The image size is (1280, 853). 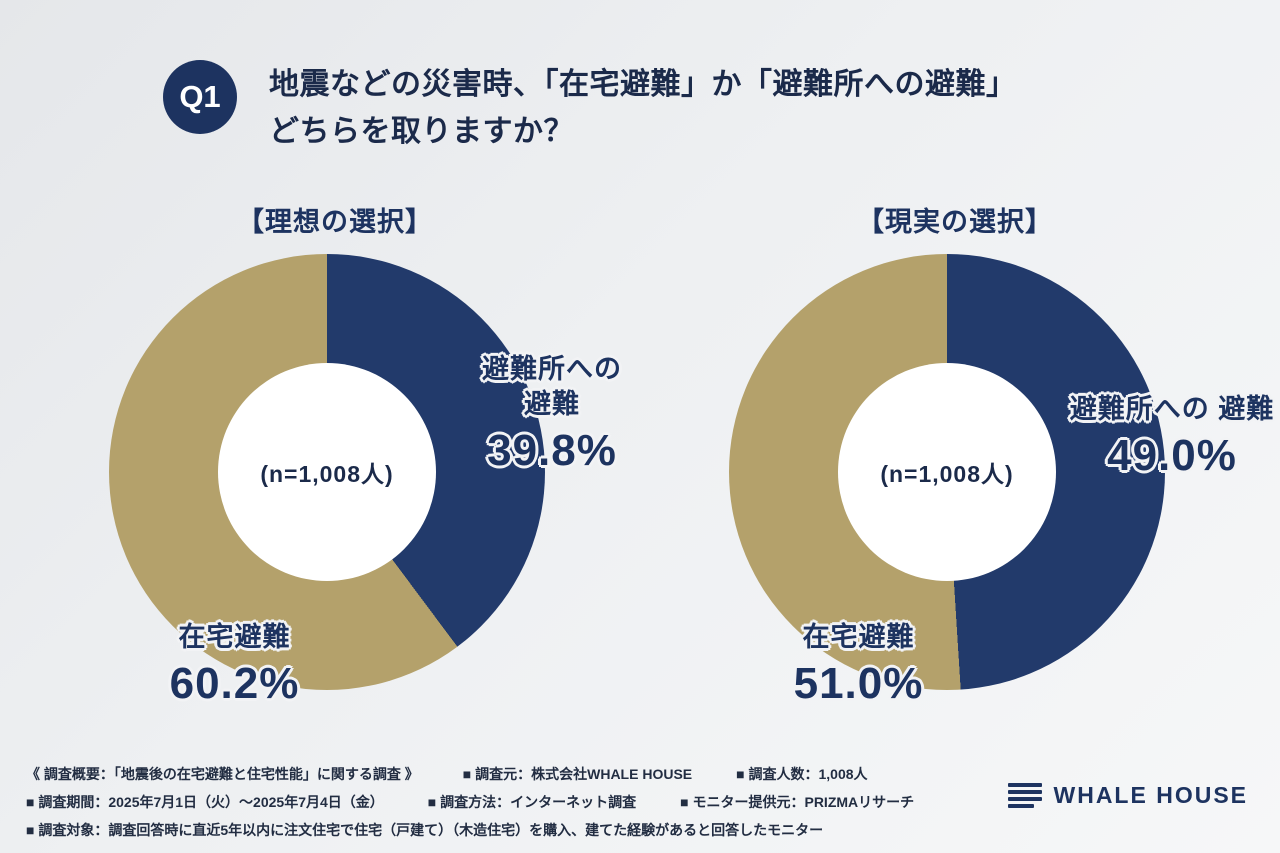 What do you see at coordinates (200, 97) in the screenshot?
I see `question-badge: Q1` at bounding box center [200, 97].